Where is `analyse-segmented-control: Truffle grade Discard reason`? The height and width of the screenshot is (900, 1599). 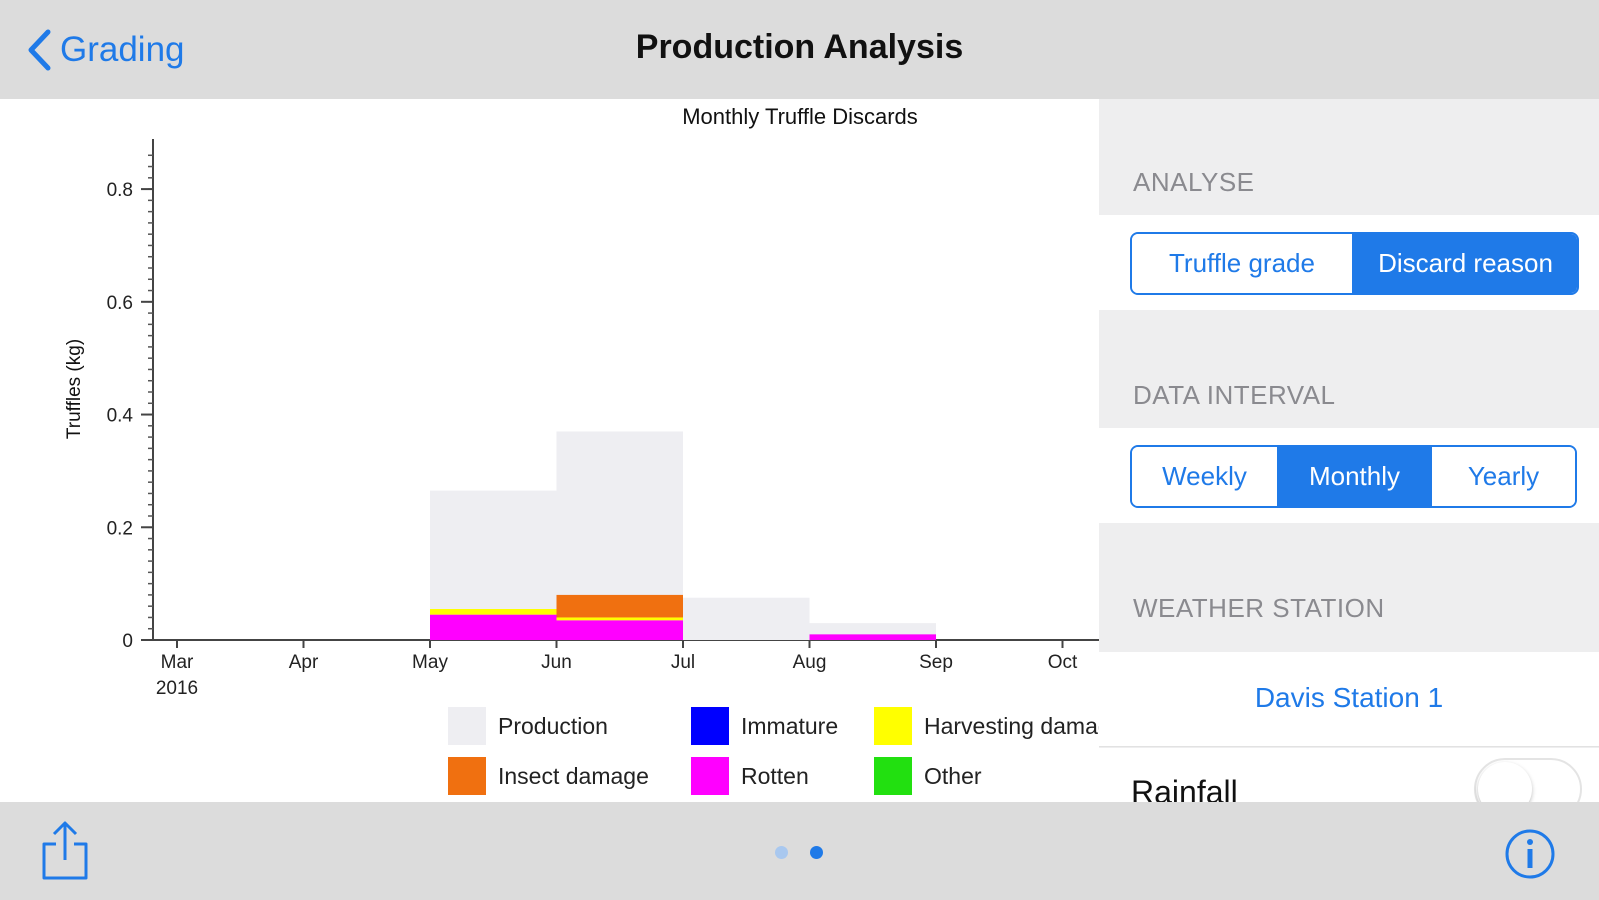 analyse-segmented-control: Truffle grade Discard reason is located at coordinates (1354, 263).